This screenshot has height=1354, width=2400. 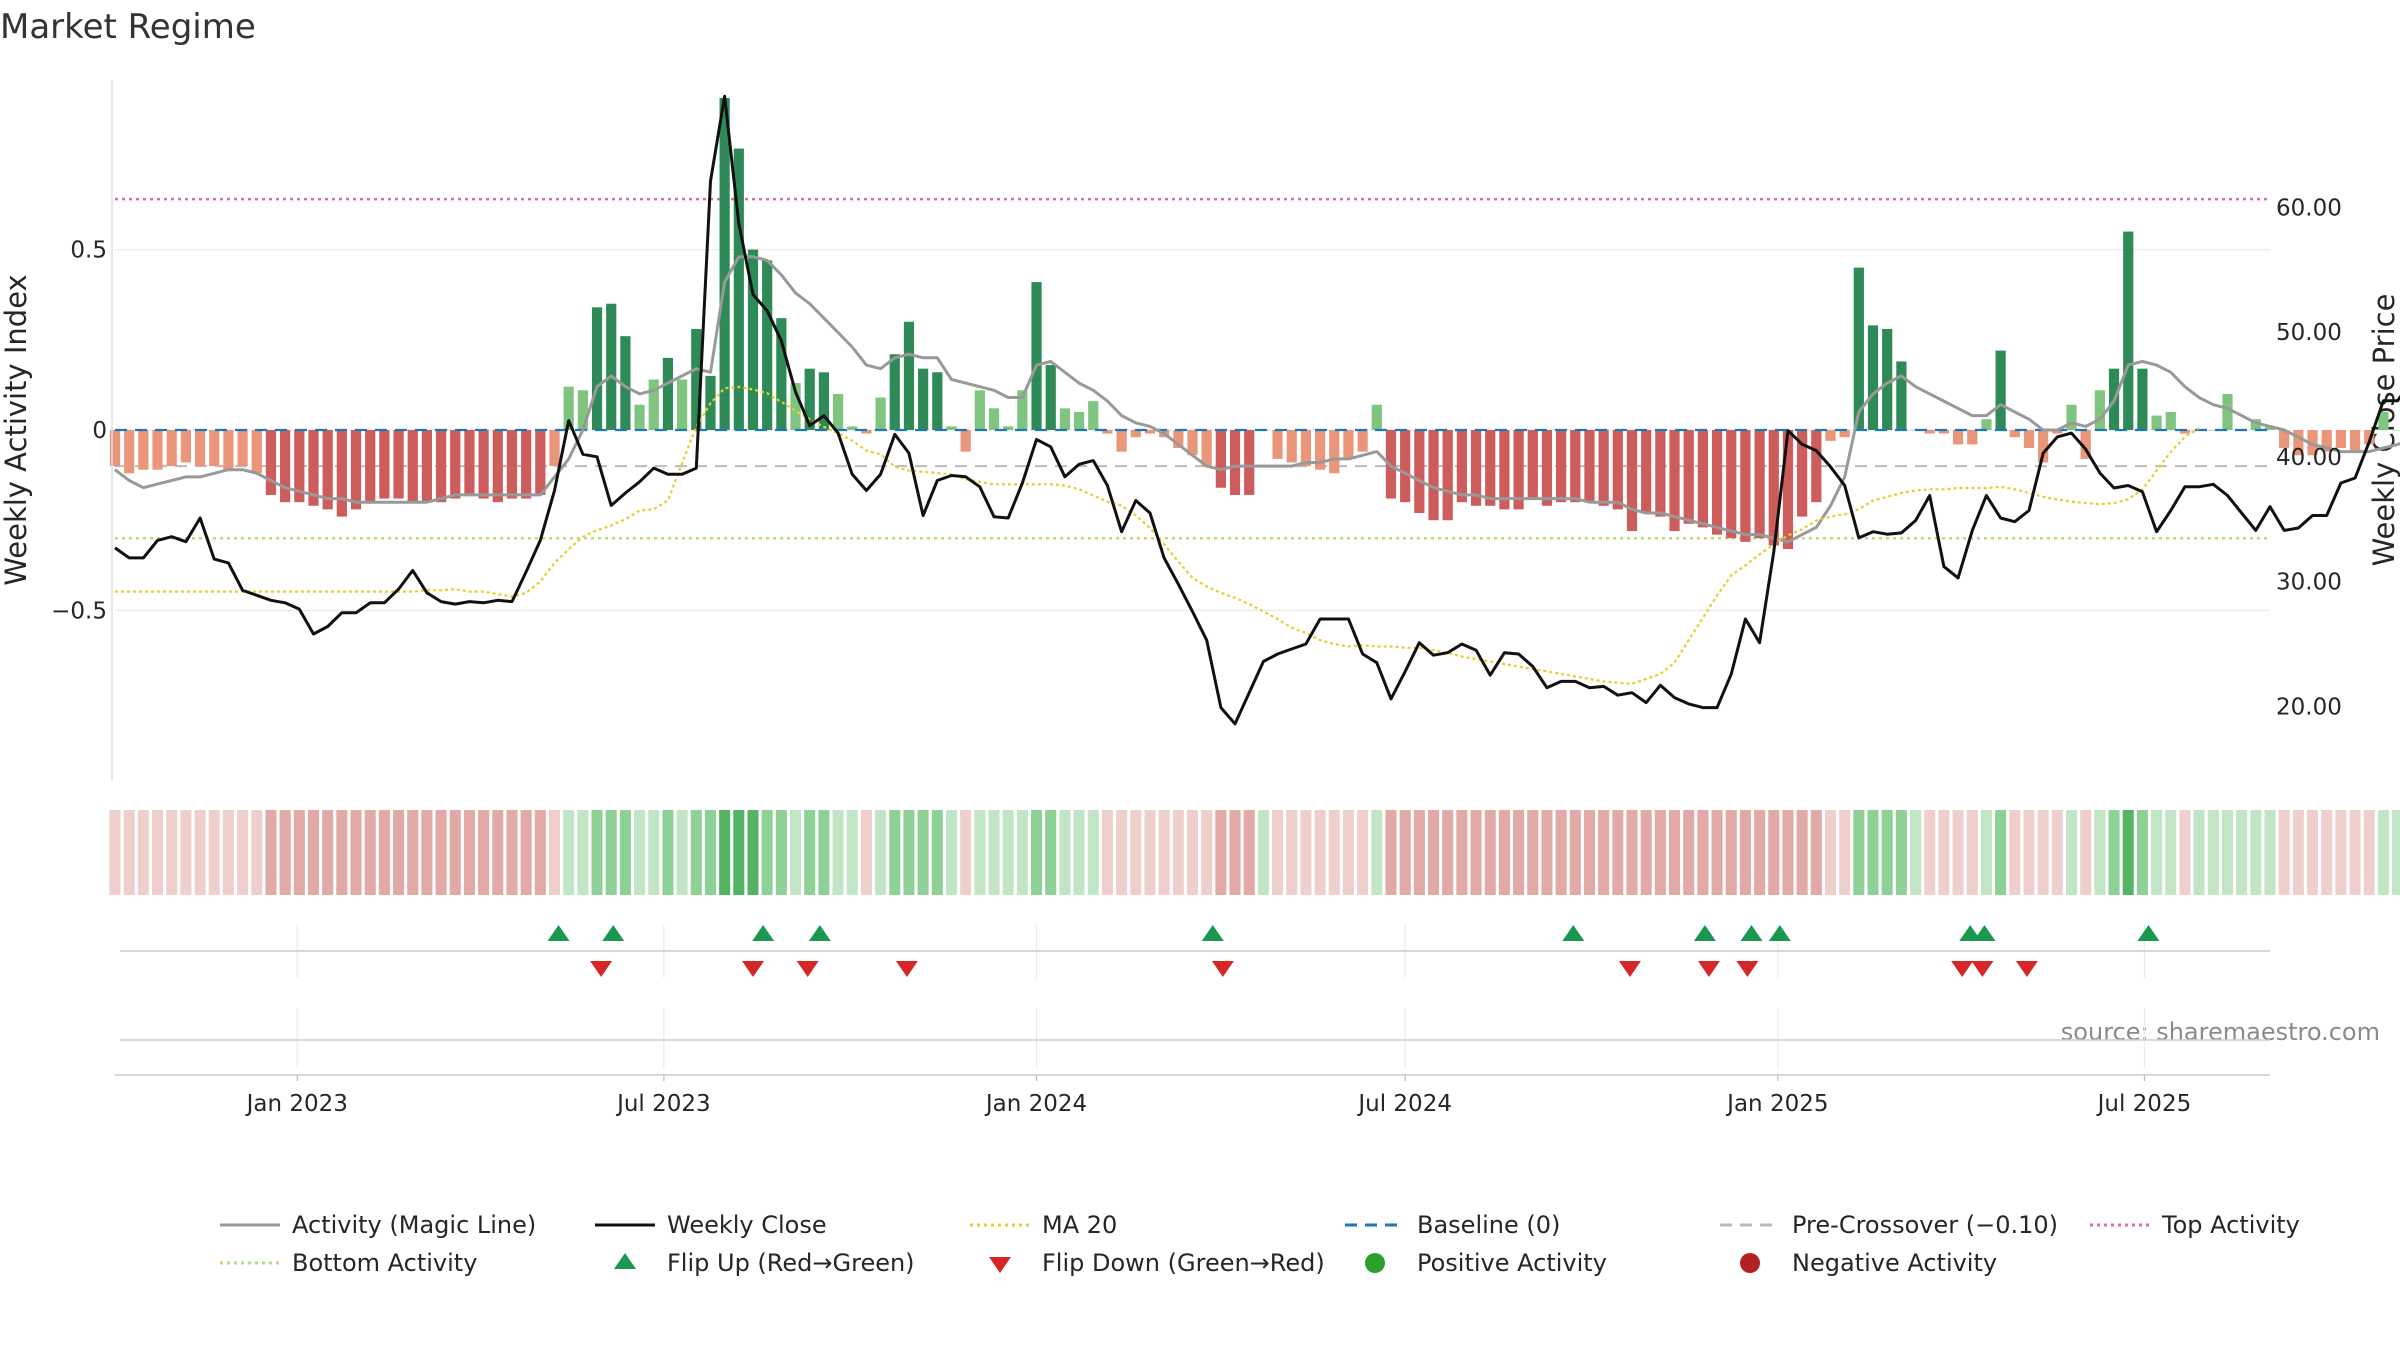 I want to click on legend-label: Negative Activity, so click(x=1894, y=1263).